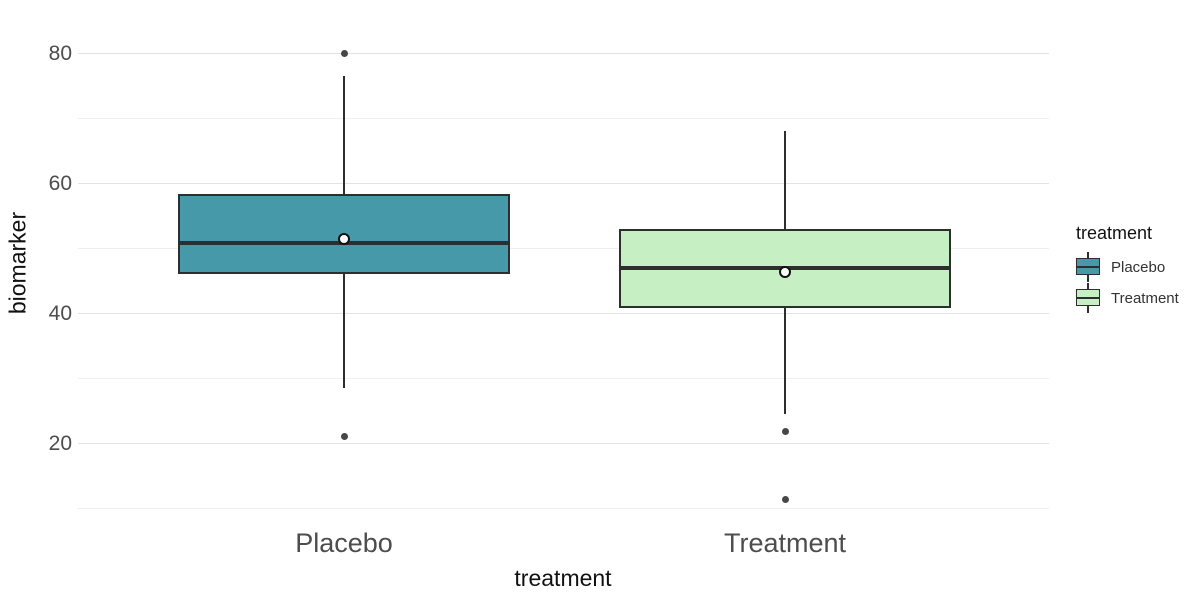 The width and height of the screenshot is (1200, 600). What do you see at coordinates (344, 135) in the screenshot?
I see `placebo-whisker-upper` at bounding box center [344, 135].